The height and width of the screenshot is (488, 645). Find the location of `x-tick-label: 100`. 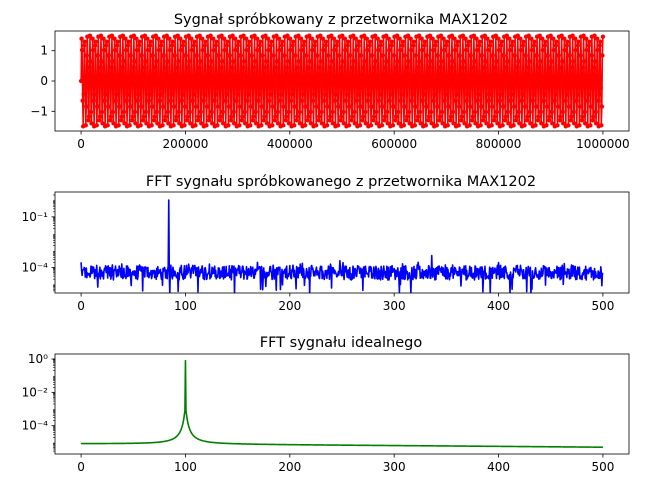

x-tick-label: 100 is located at coordinates (185, 306).